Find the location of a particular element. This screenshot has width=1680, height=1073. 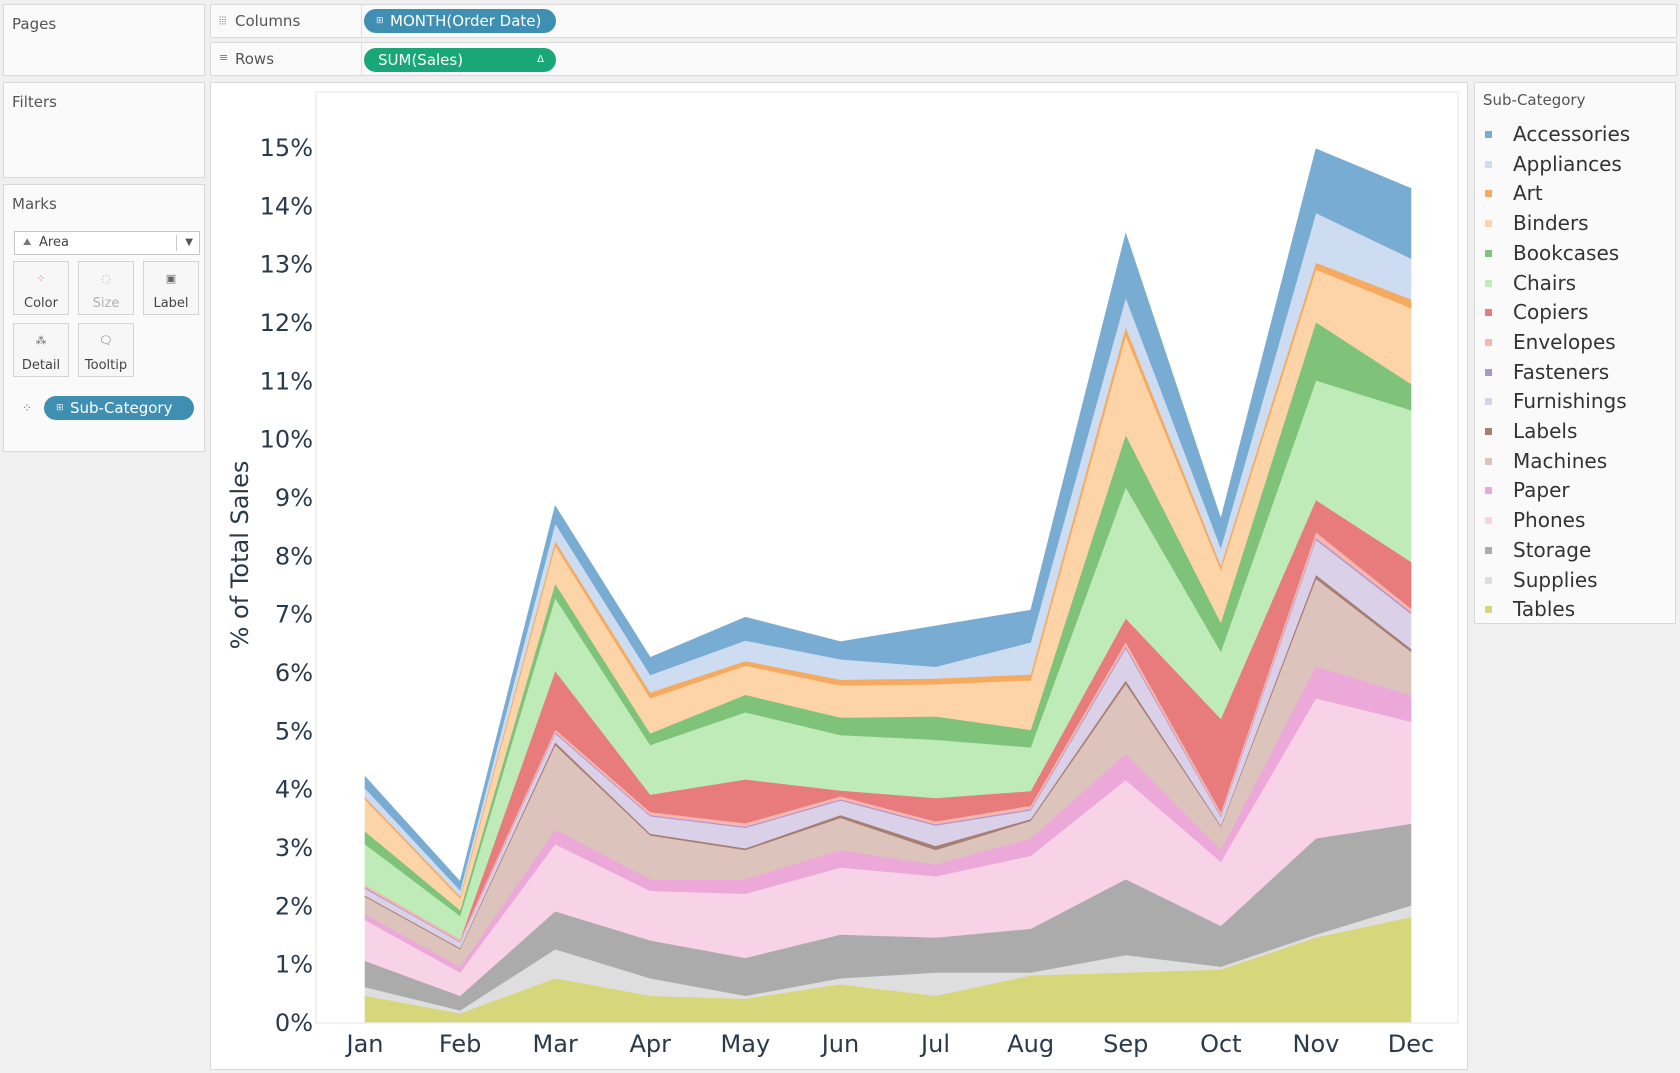

tooltip-icon: 🗨 is located at coordinates (106, 340).